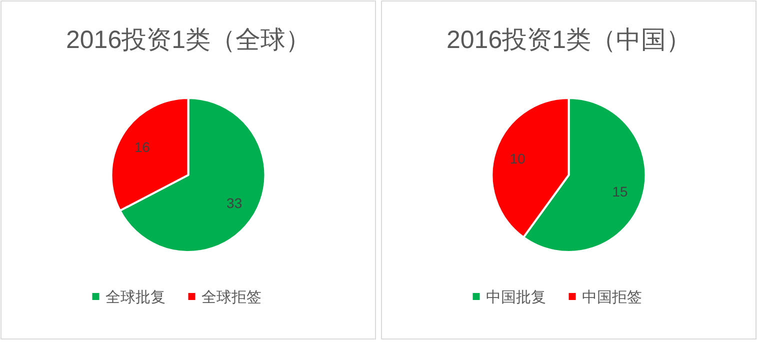 The height and width of the screenshot is (342, 757). Describe the element at coordinates (188, 40) in the screenshot. I see `chart-title: 2016投资1类（全球）` at that location.